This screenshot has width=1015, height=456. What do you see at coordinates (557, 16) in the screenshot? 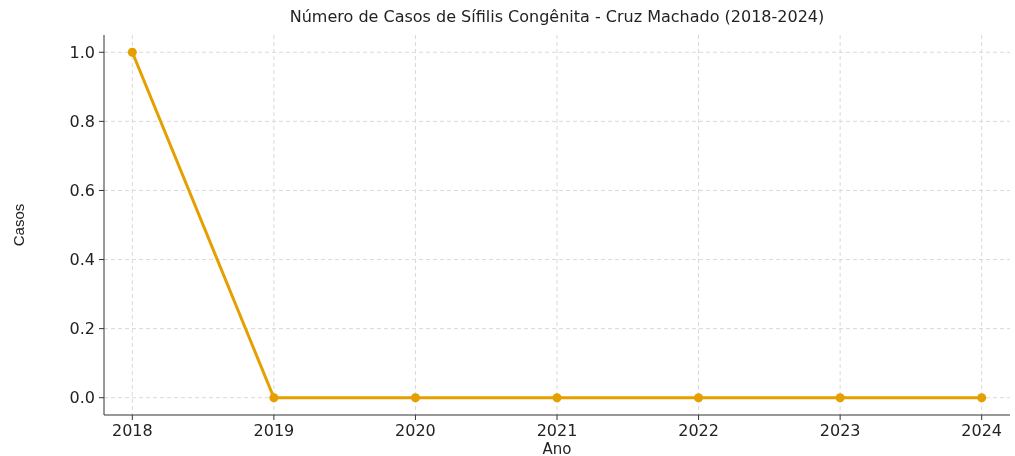
I see `chart-title: Número de Casos de Sífilis Congênita - Cruz Machado (2018-2024)` at bounding box center [557, 16].